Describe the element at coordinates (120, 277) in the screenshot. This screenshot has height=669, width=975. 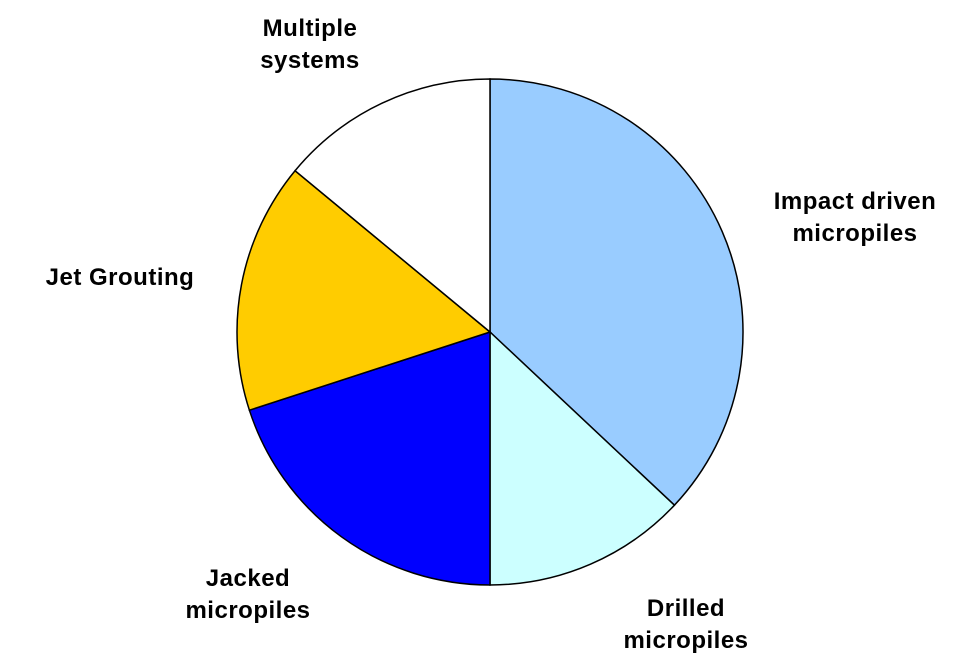
I see `slice-label: Jet Grouting` at that location.